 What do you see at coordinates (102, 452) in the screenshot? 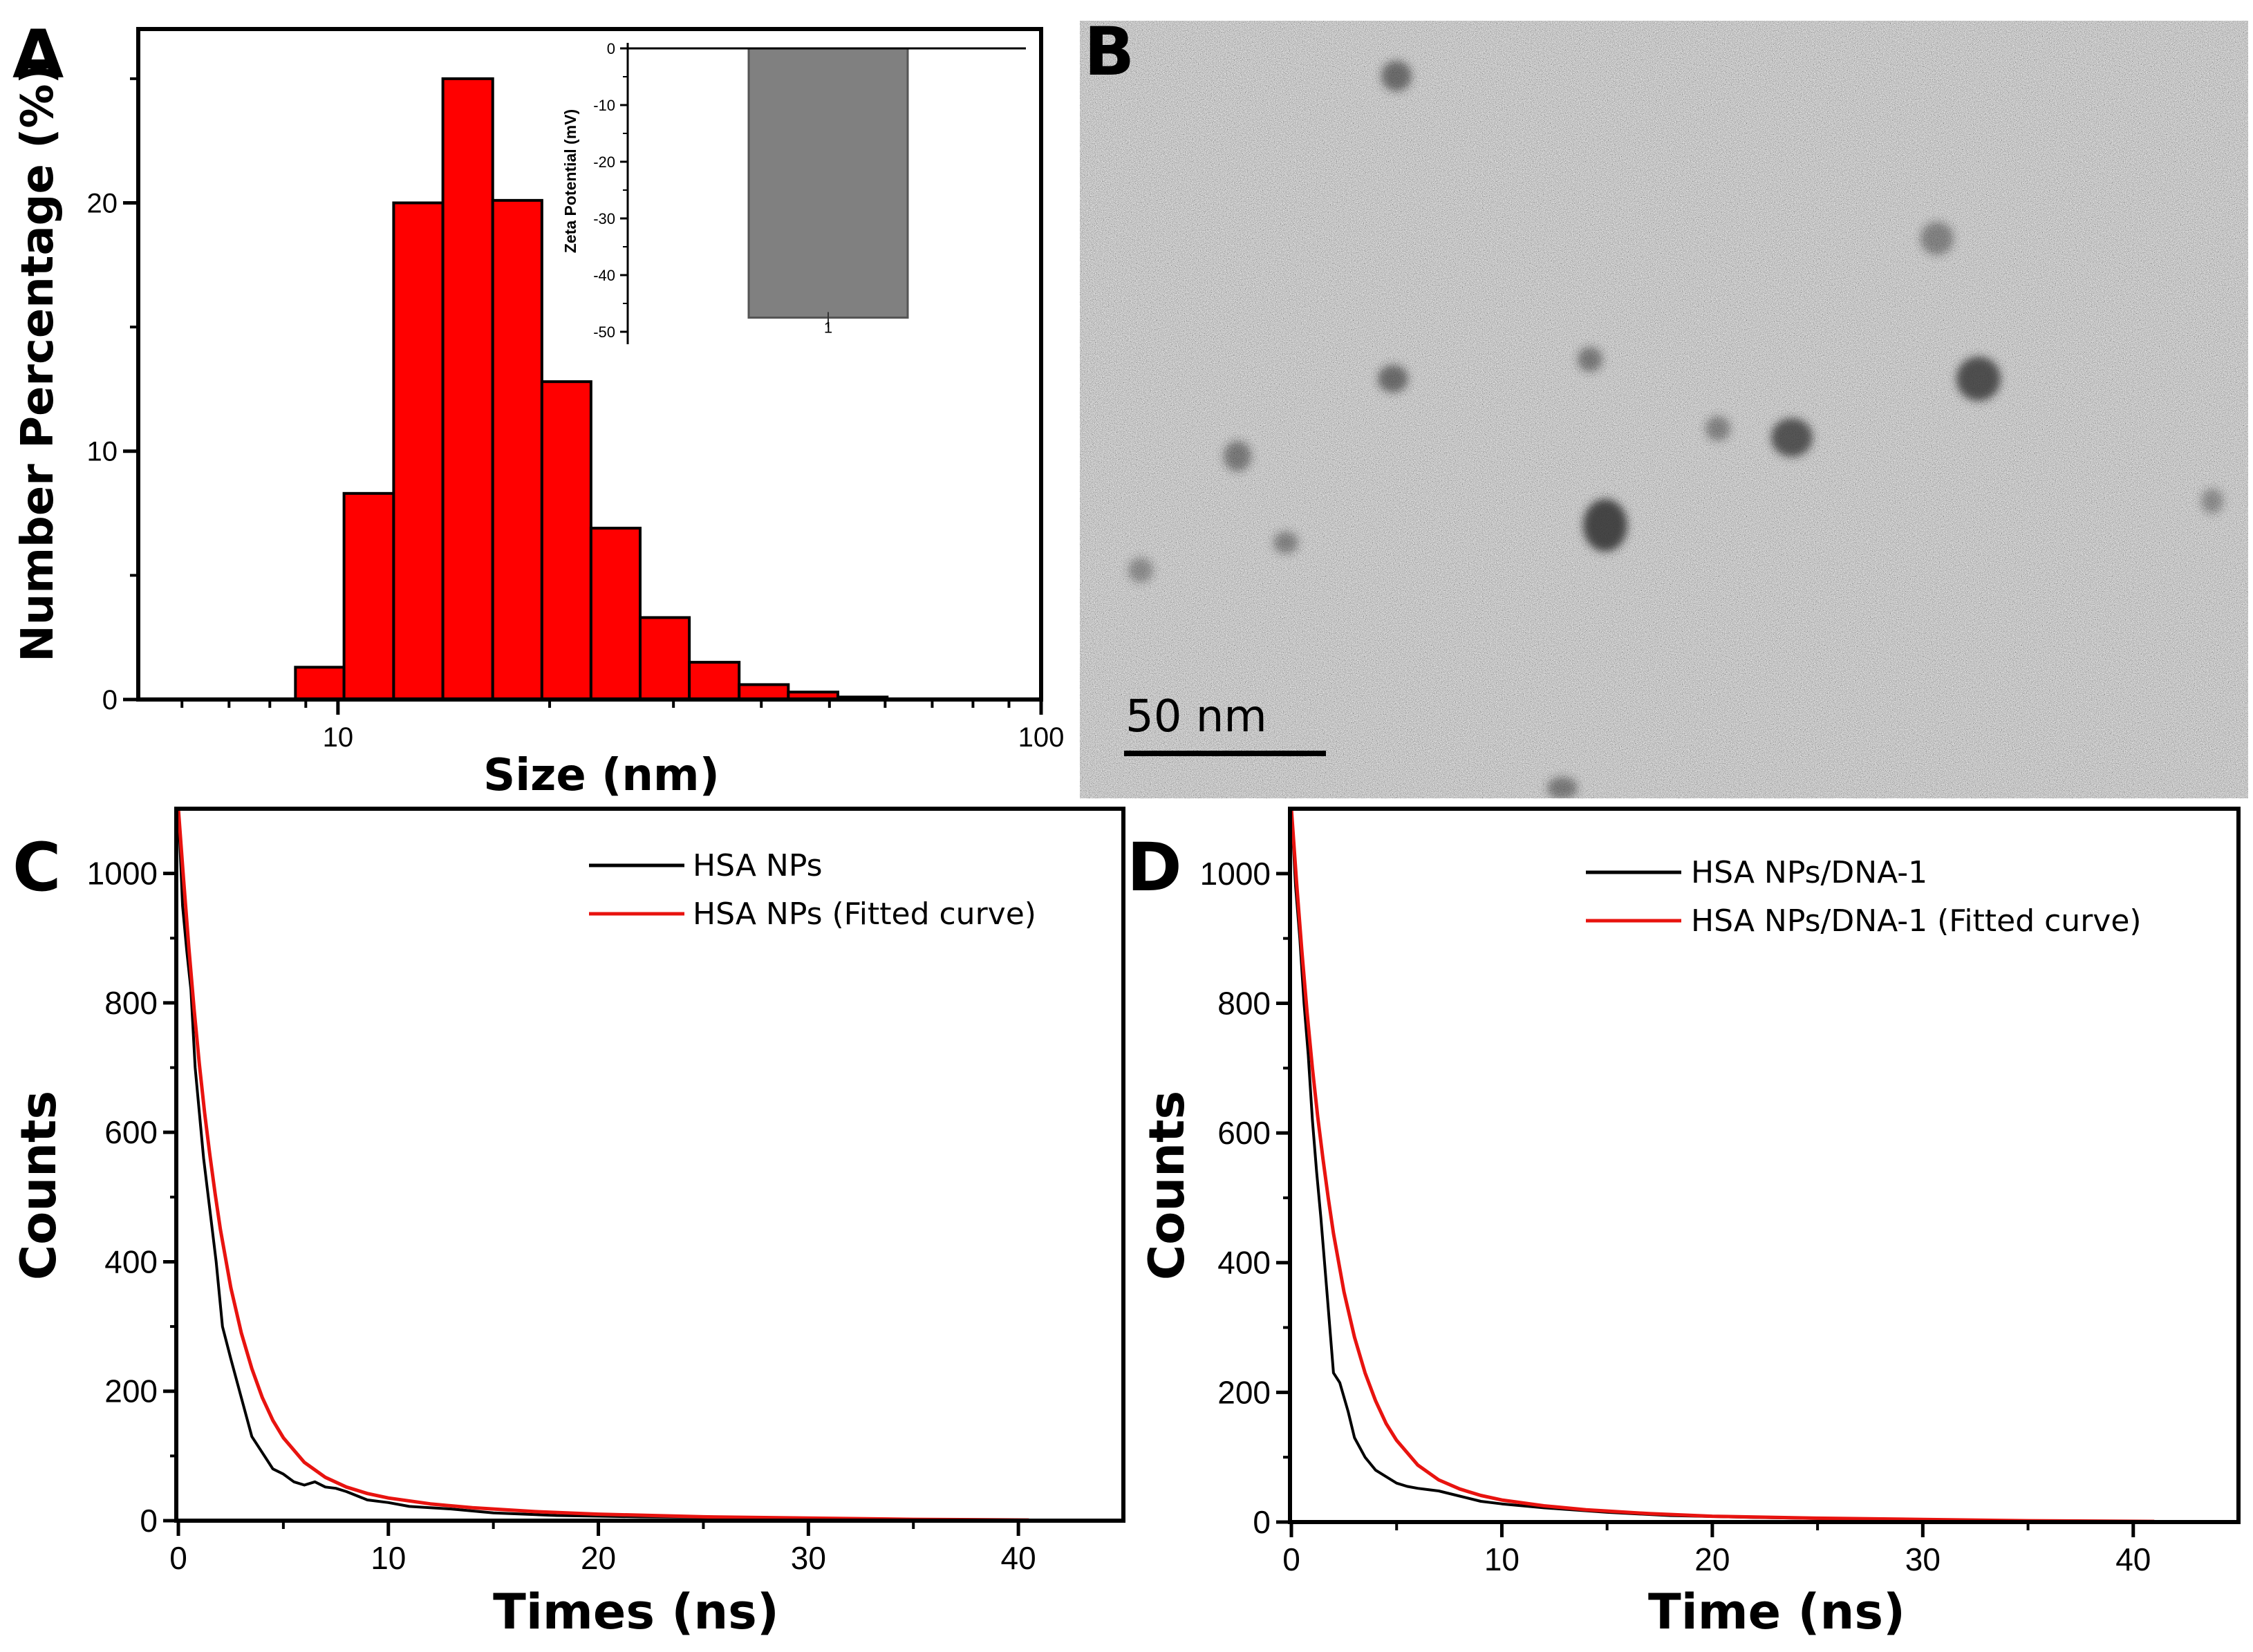
I see `y-tick-label: 10` at bounding box center [102, 452].